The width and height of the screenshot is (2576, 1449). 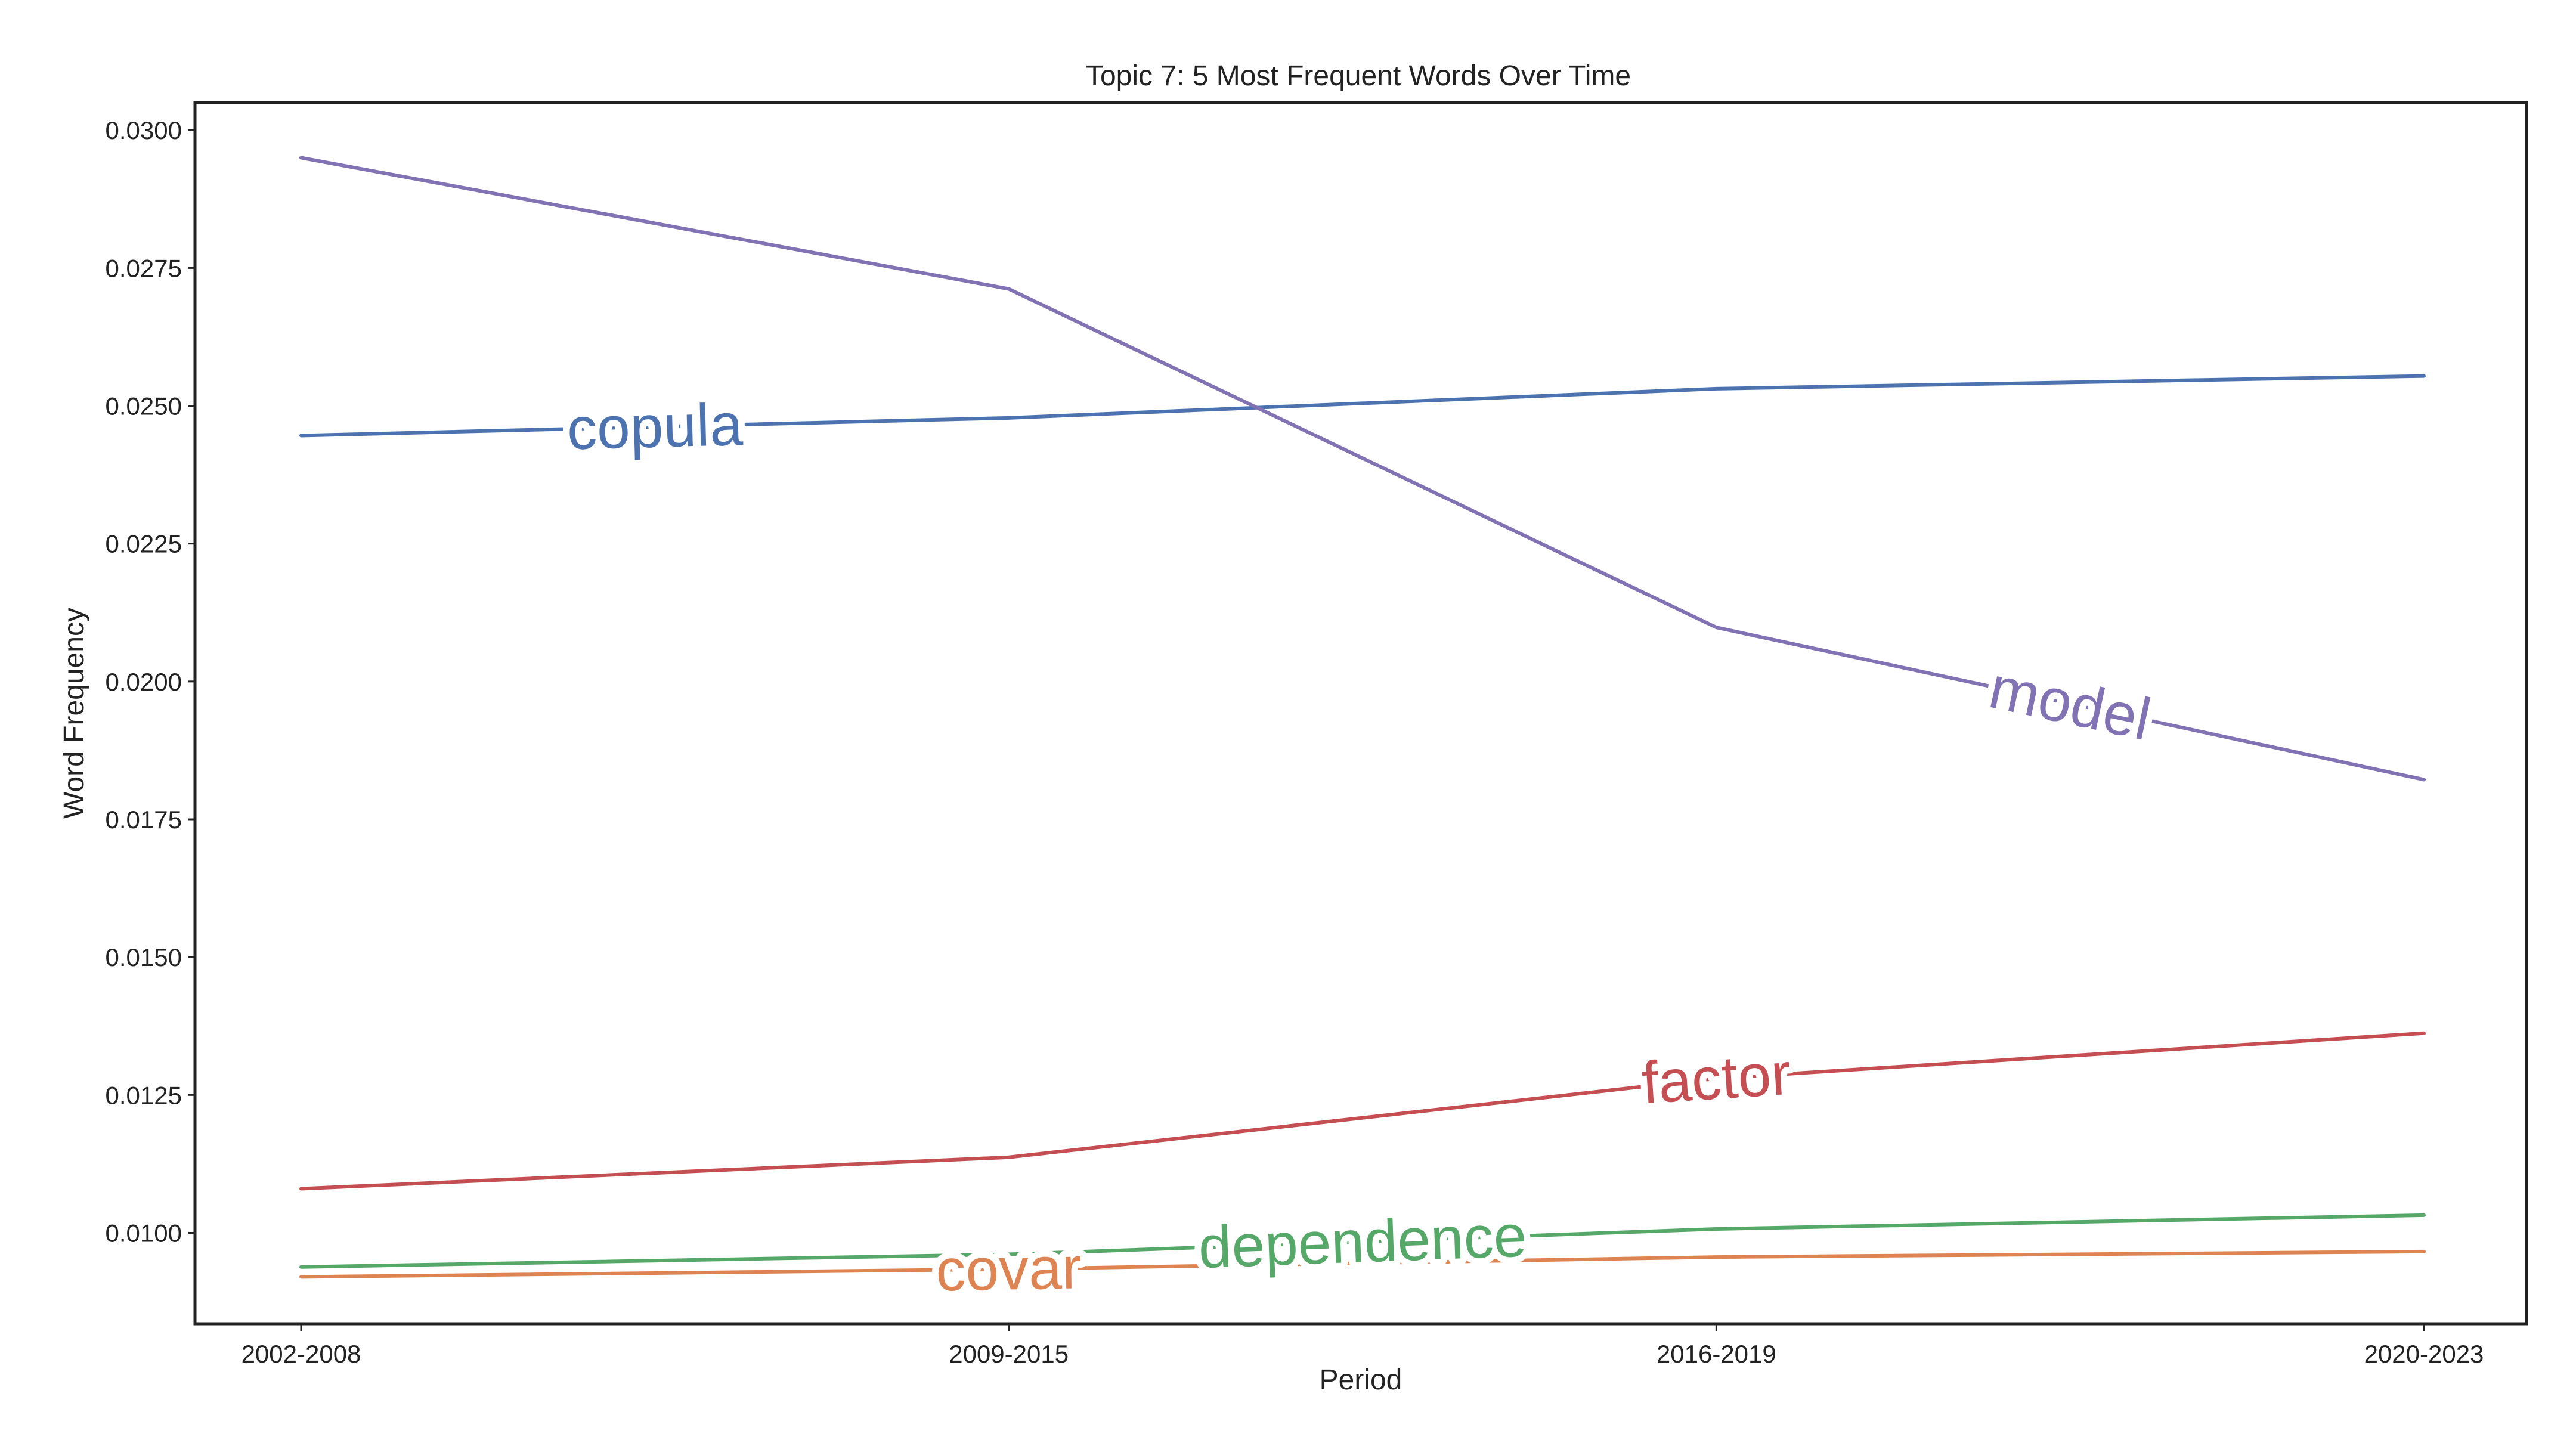 What do you see at coordinates (2424, 1354) in the screenshot?
I see `x-tick-label: 2020-2023` at bounding box center [2424, 1354].